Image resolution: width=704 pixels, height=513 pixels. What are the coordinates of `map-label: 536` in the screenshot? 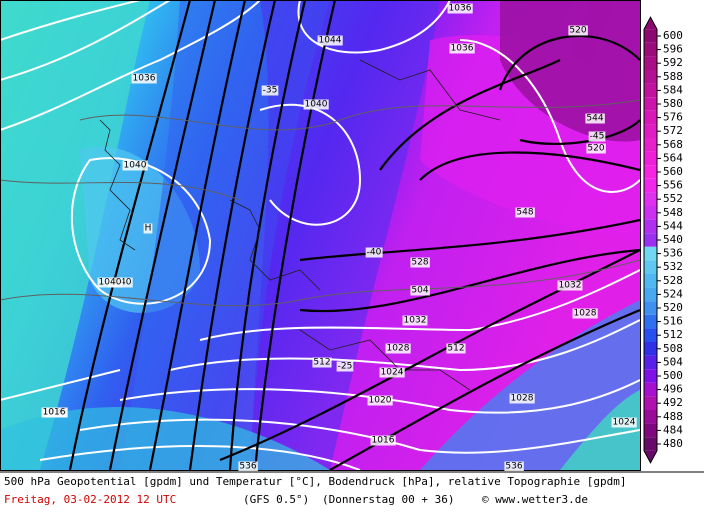 It's located at (247, 467).